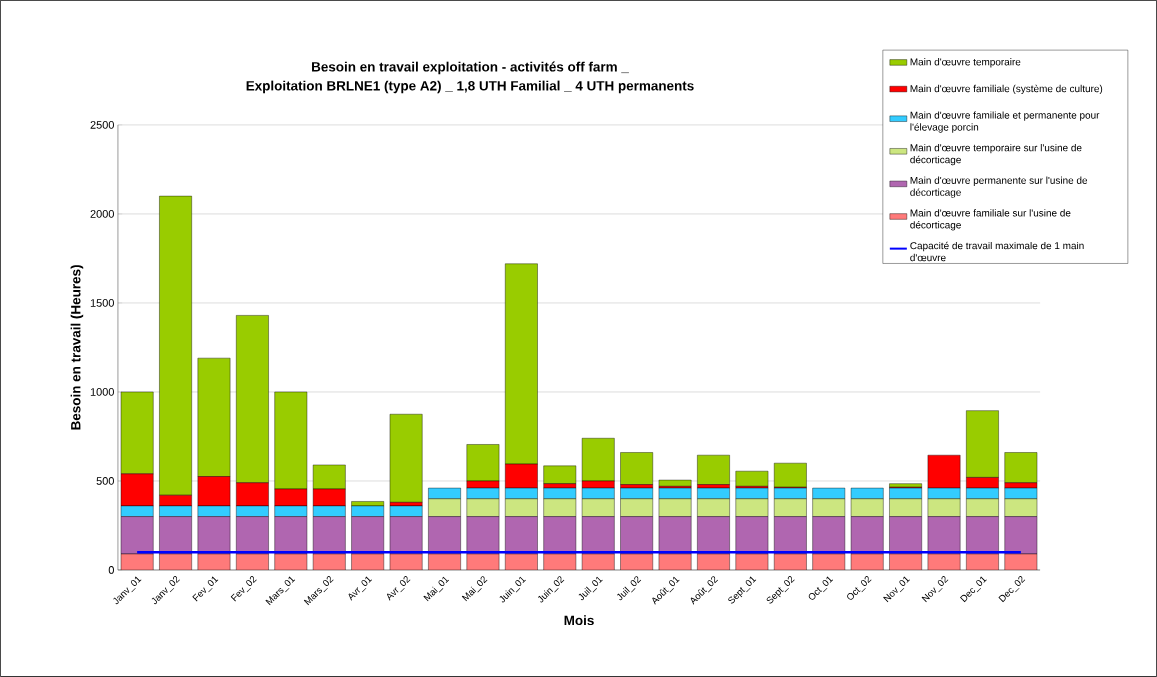  Describe the element at coordinates (1005, 122) in the screenshot. I see `legend-label: Main d'œuvre familiale et permanente pour l'élevage porcin` at that location.